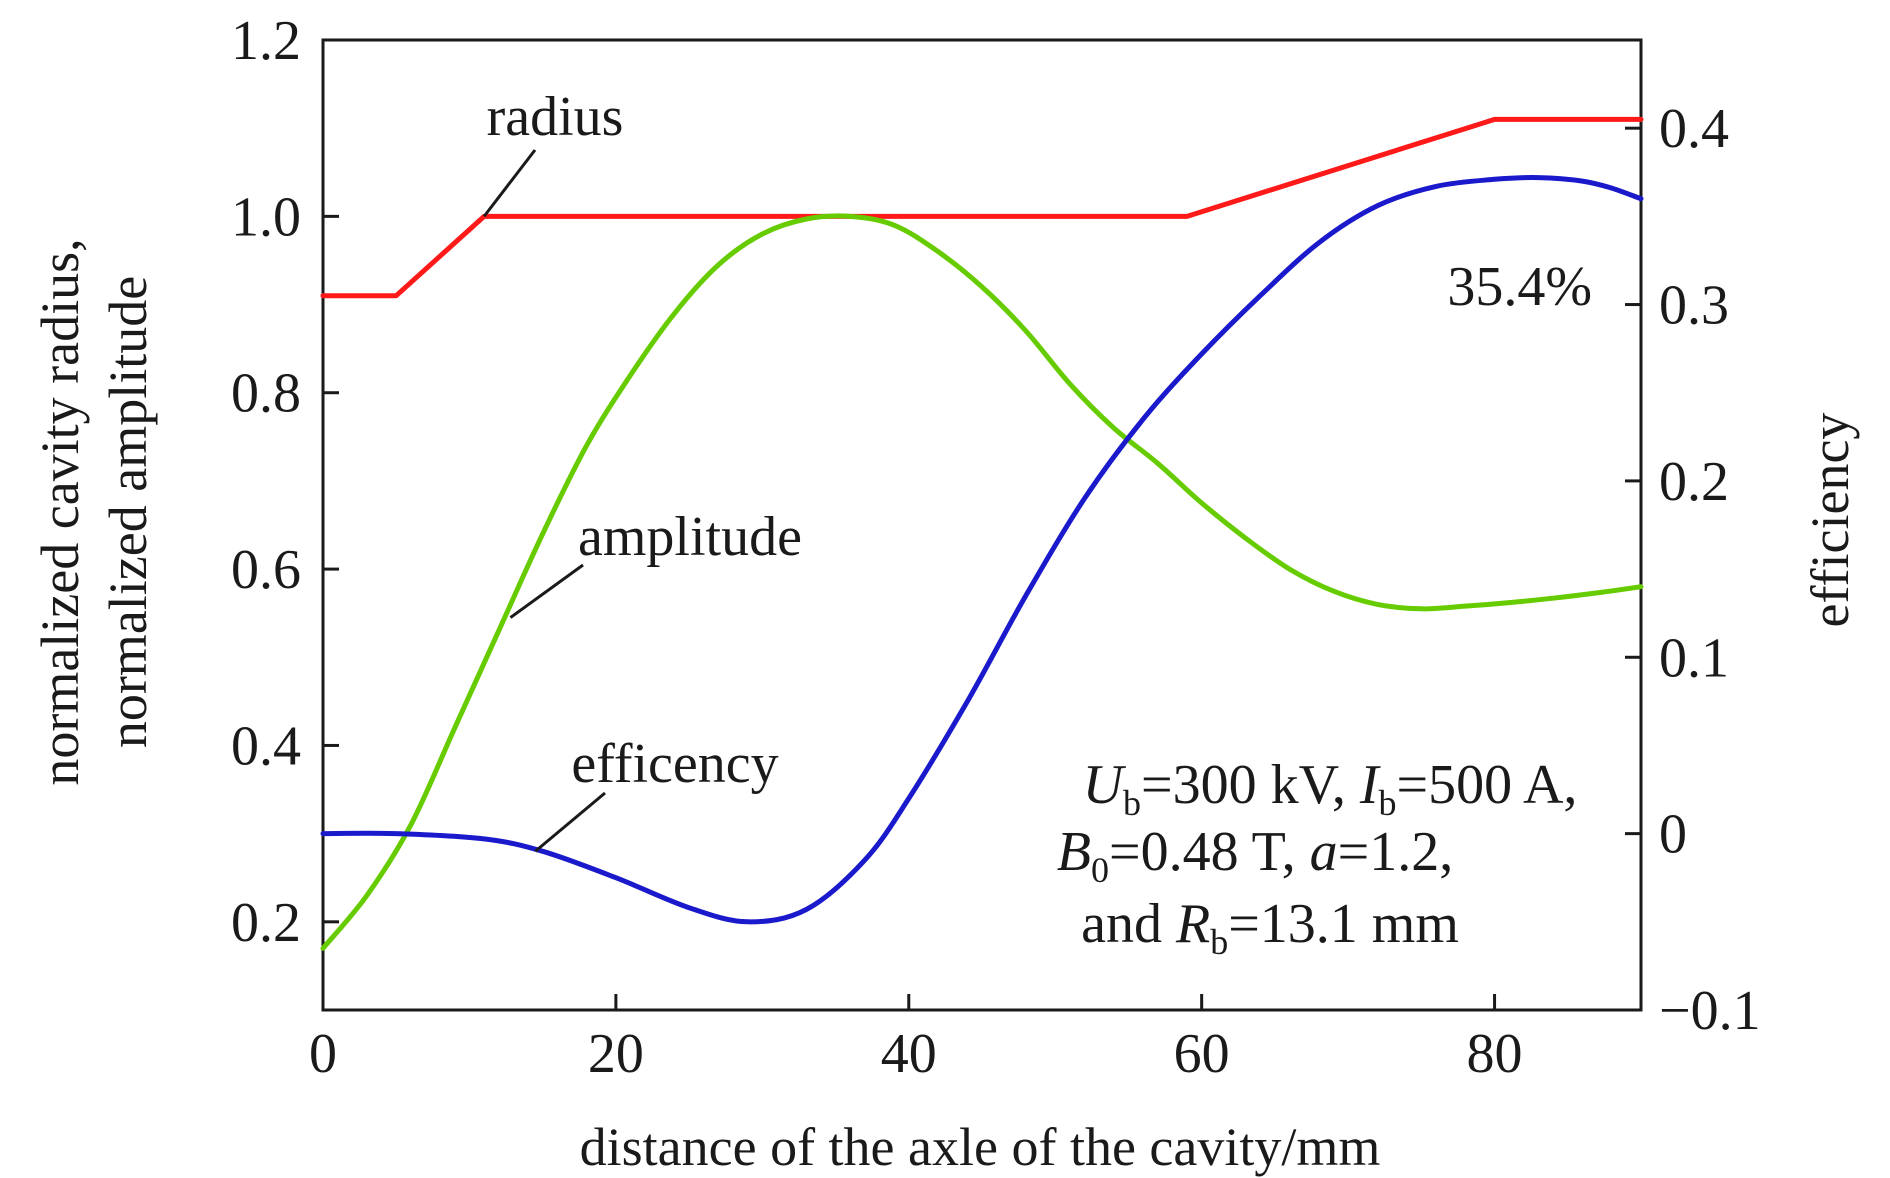  Describe the element at coordinates (1694, 129) in the screenshot. I see `y-right-tick-label: 0.4` at that location.